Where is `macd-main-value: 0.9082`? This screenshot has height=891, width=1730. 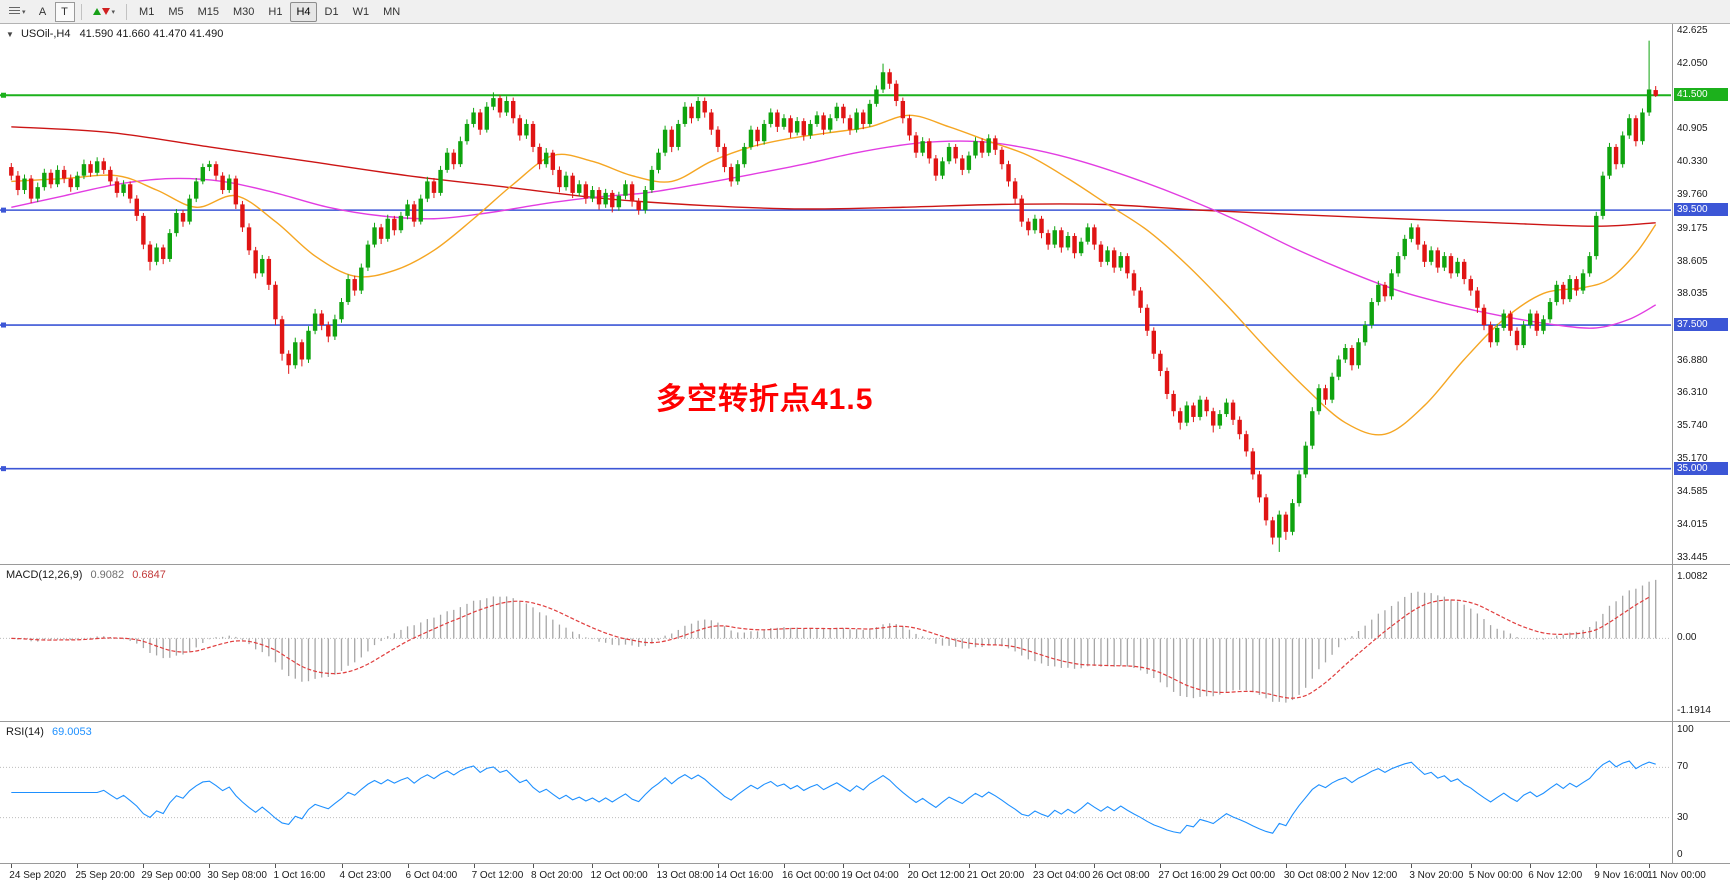 macd-main-value: 0.9082 is located at coordinates (107, 575).